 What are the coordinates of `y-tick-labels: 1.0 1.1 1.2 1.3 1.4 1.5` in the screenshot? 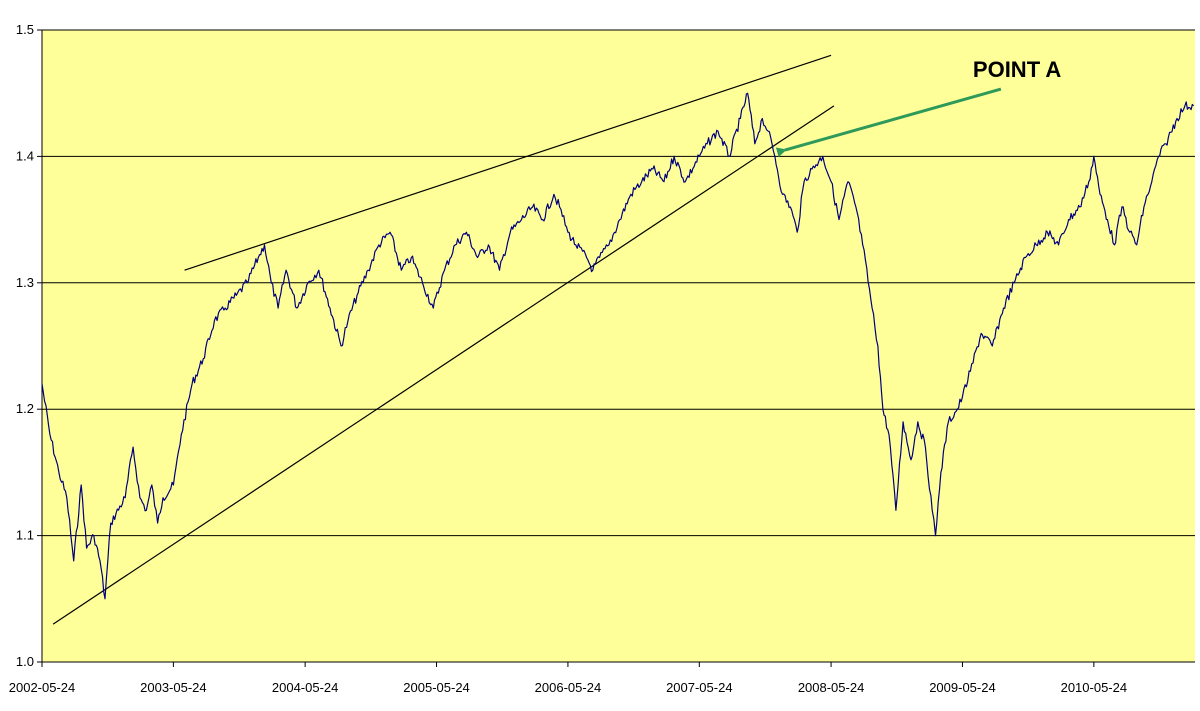 It's located at (25, 345).